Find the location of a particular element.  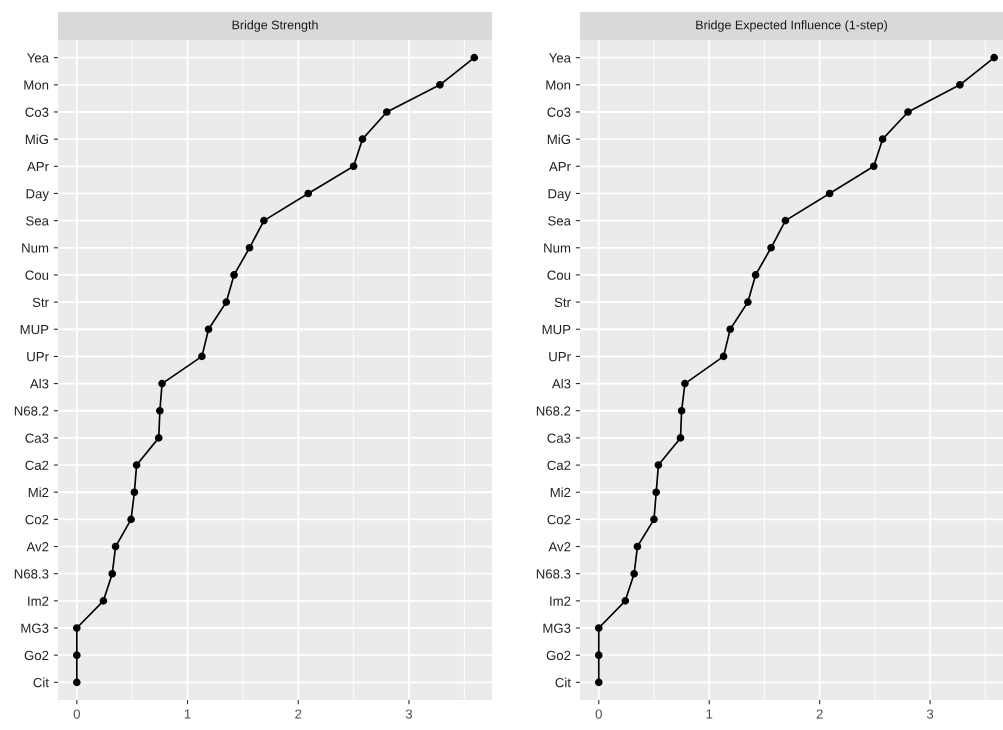

y-tick-label: Cou is located at coordinates (559, 275).